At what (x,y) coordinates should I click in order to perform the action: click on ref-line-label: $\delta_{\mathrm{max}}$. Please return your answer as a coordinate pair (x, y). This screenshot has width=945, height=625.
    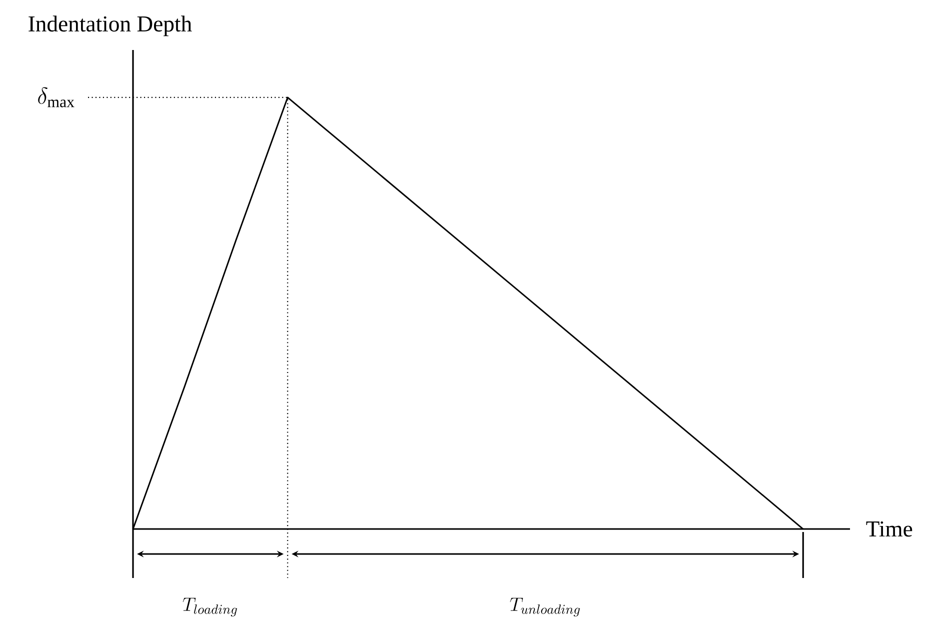
    Looking at the image, I should click on (56, 97).